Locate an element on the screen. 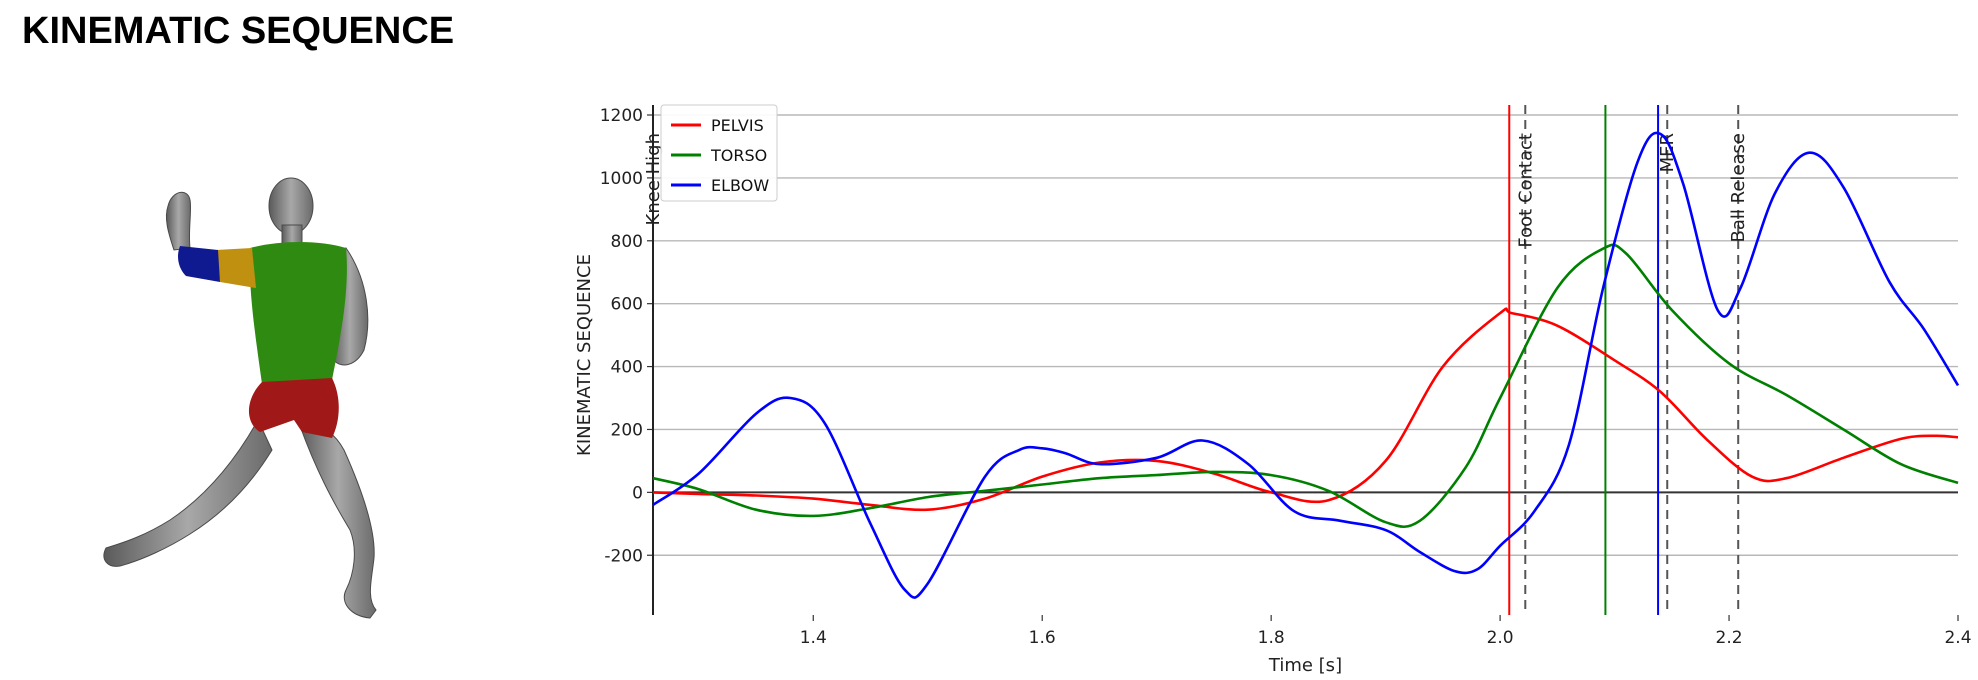 The width and height of the screenshot is (1978, 680). y-tick-label: 1000 is located at coordinates (621, 179).